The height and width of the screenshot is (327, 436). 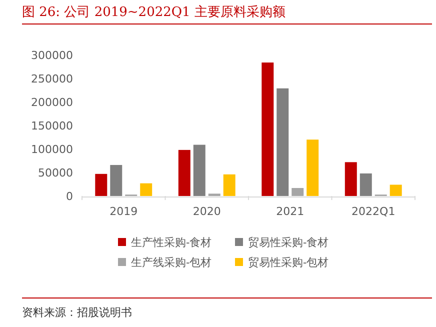 What do you see at coordinates (288, 262) in the screenshot?
I see `legend-label: 贸易性采购-包材` at bounding box center [288, 262].